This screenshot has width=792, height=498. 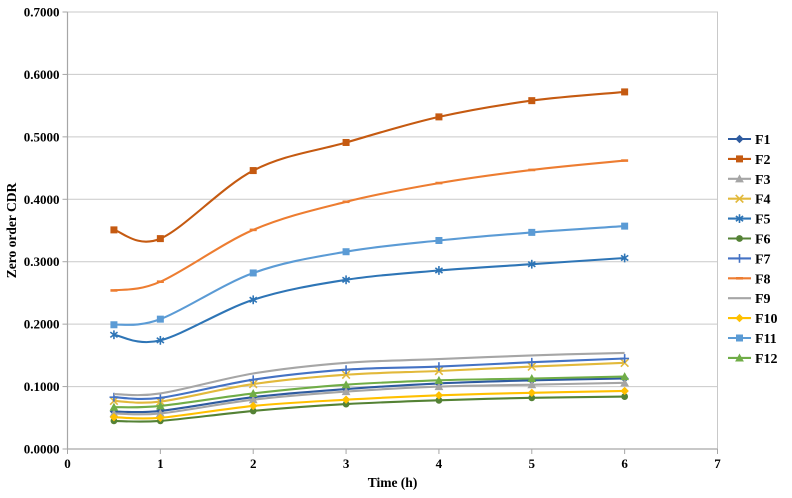 I want to click on legend-item-F10: F10, so click(x=753, y=319).